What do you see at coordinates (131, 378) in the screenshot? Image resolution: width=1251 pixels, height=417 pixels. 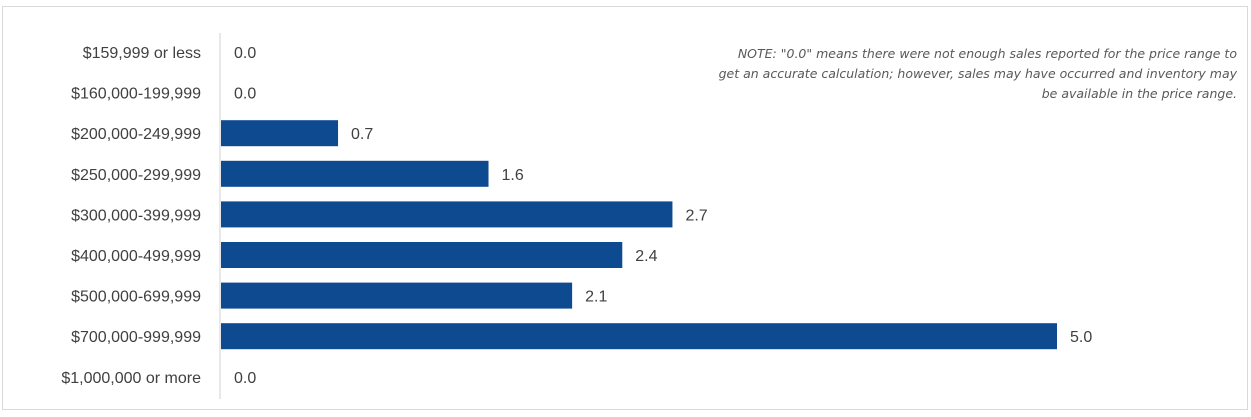 I see `category-label: $1,000,000 or more` at bounding box center [131, 378].